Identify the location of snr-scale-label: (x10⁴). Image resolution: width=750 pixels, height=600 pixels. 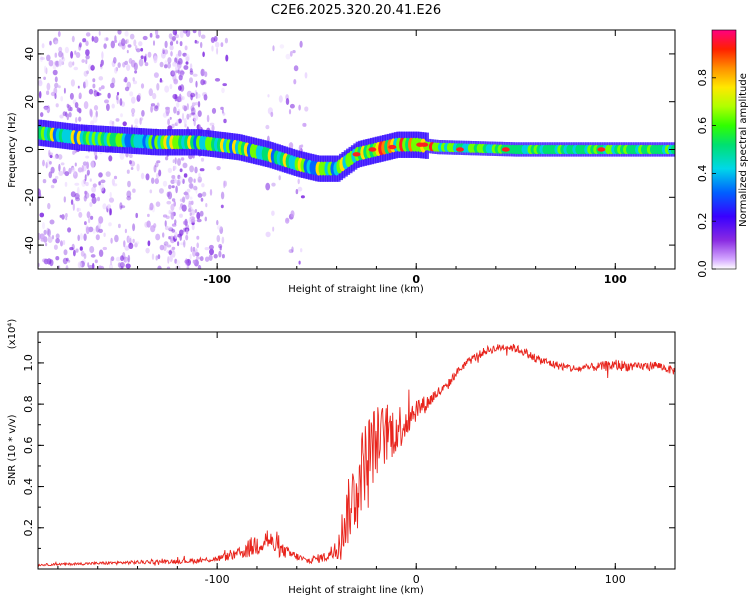
(12, 334).